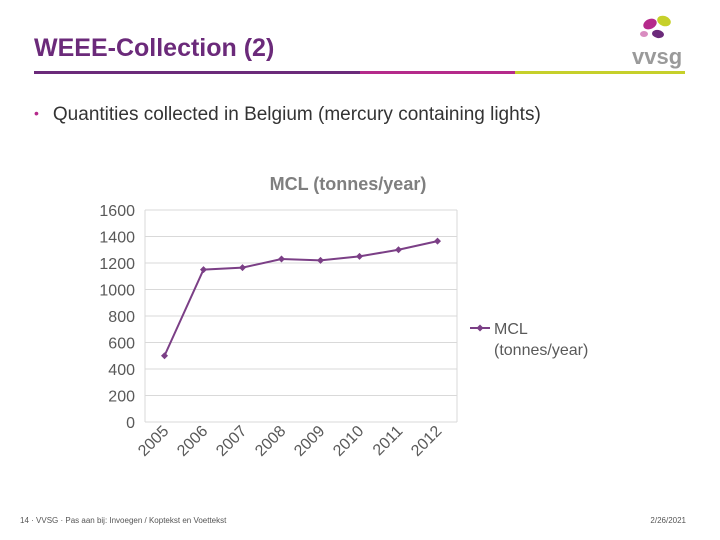 This screenshot has height=540, width=720. I want to click on y-tick-label: 200, so click(121, 397).